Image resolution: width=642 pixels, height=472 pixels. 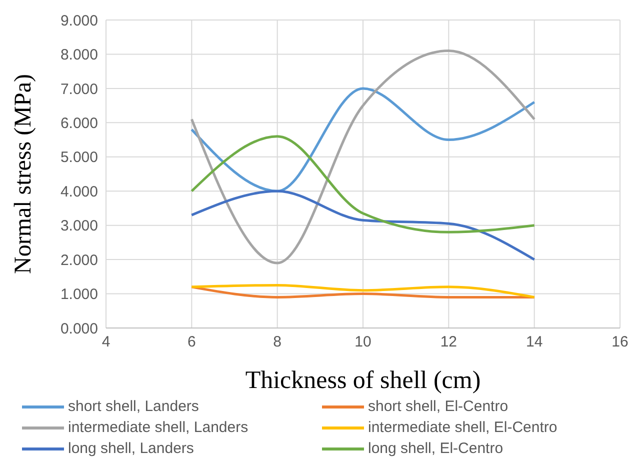 I want to click on y-tick-label: 3.000, so click(x=79, y=226).